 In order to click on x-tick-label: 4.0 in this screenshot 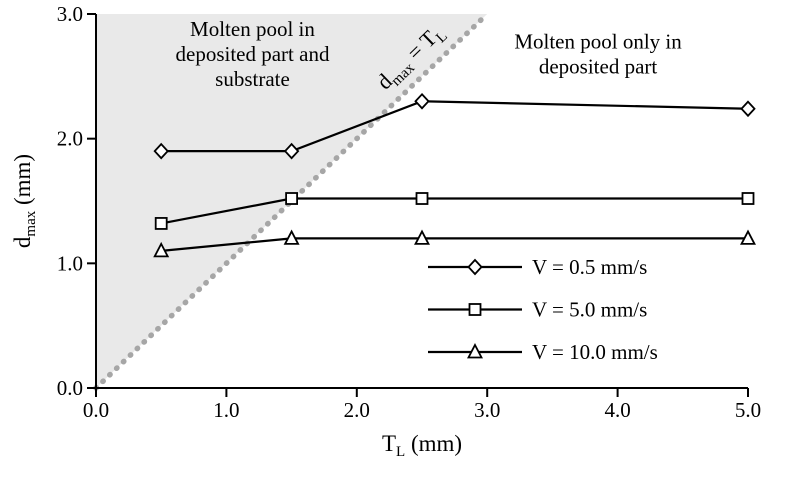, I will do `click(617, 410)`.